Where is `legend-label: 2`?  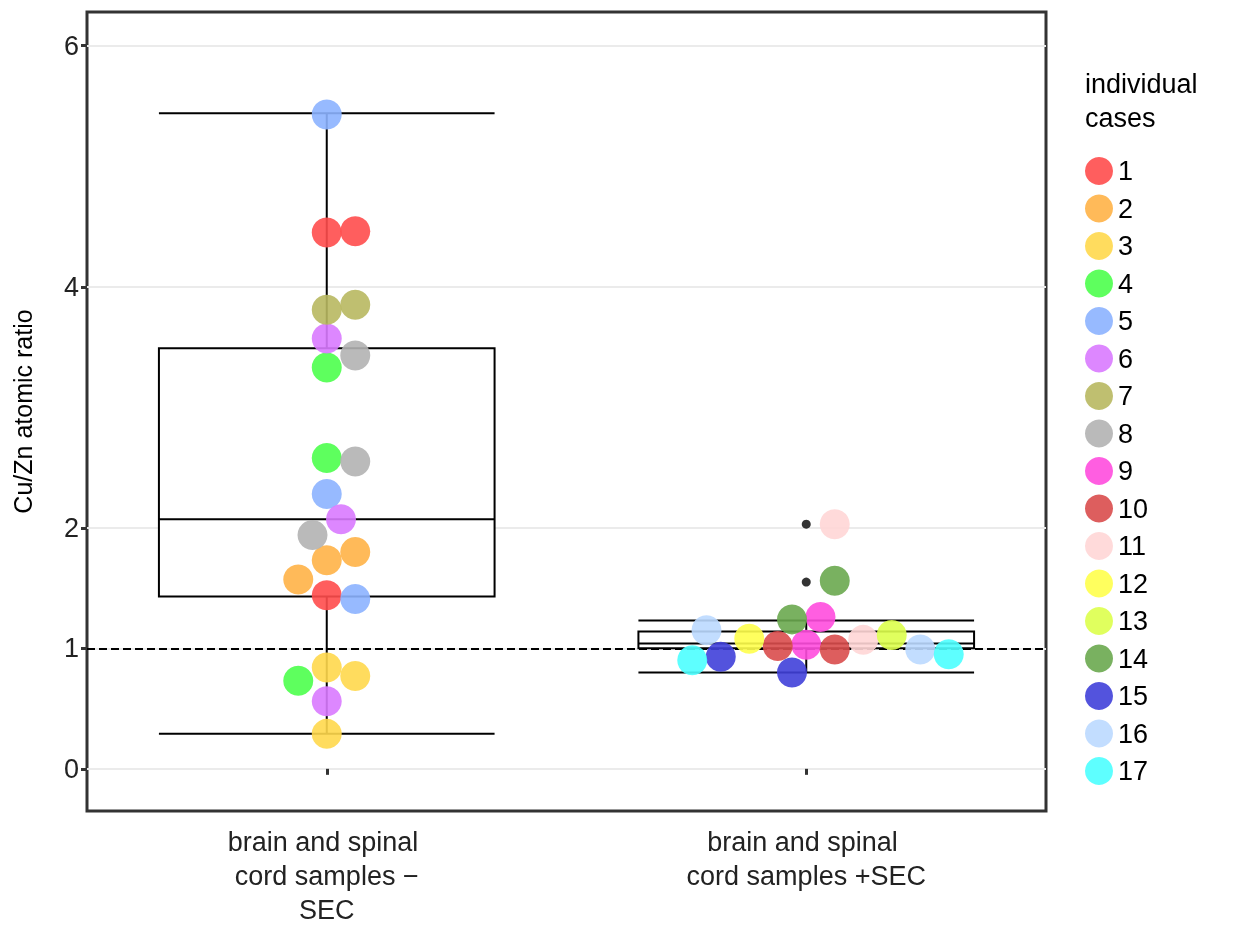 legend-label: 2 is located at coordinates (1126, 208).